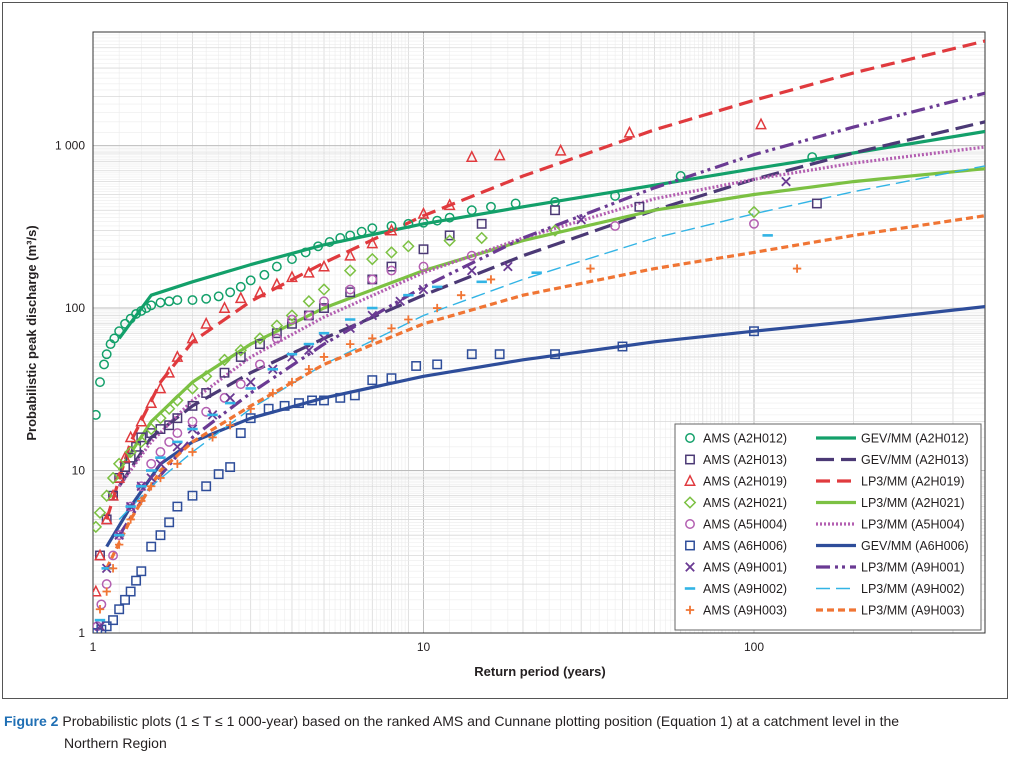  Describe the element at coordinates (745, 482) in the screenshot. I see `legend-label-ams-a2h019: AMS (A2H019)` at that location.